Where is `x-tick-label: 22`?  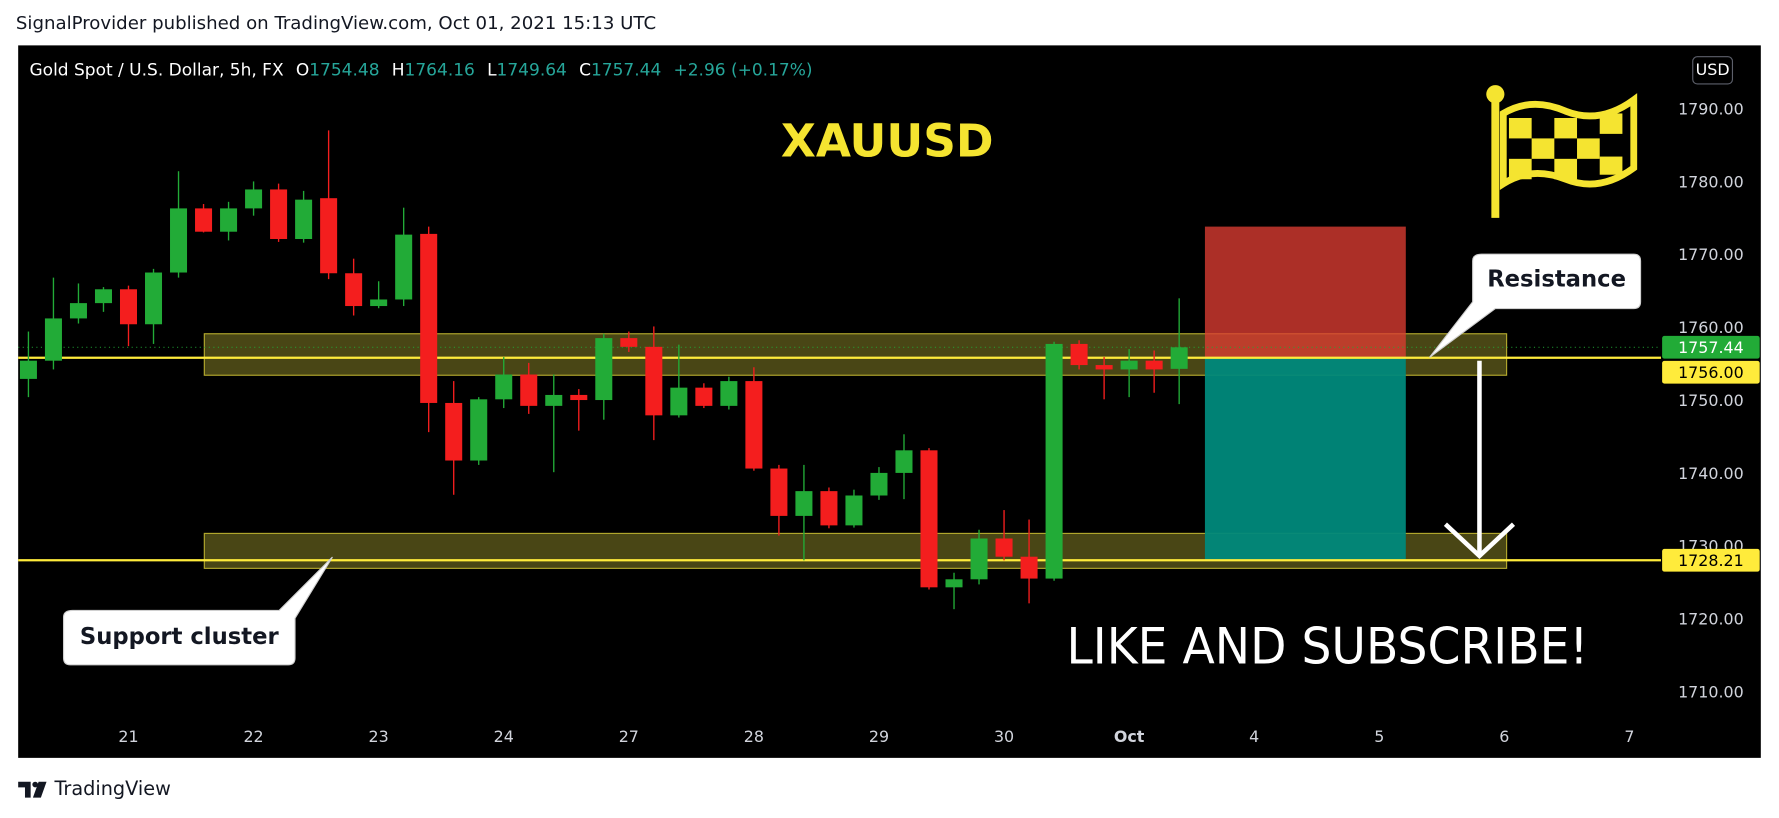
x-tick-label: 22 is located at coordinates (253, 736).